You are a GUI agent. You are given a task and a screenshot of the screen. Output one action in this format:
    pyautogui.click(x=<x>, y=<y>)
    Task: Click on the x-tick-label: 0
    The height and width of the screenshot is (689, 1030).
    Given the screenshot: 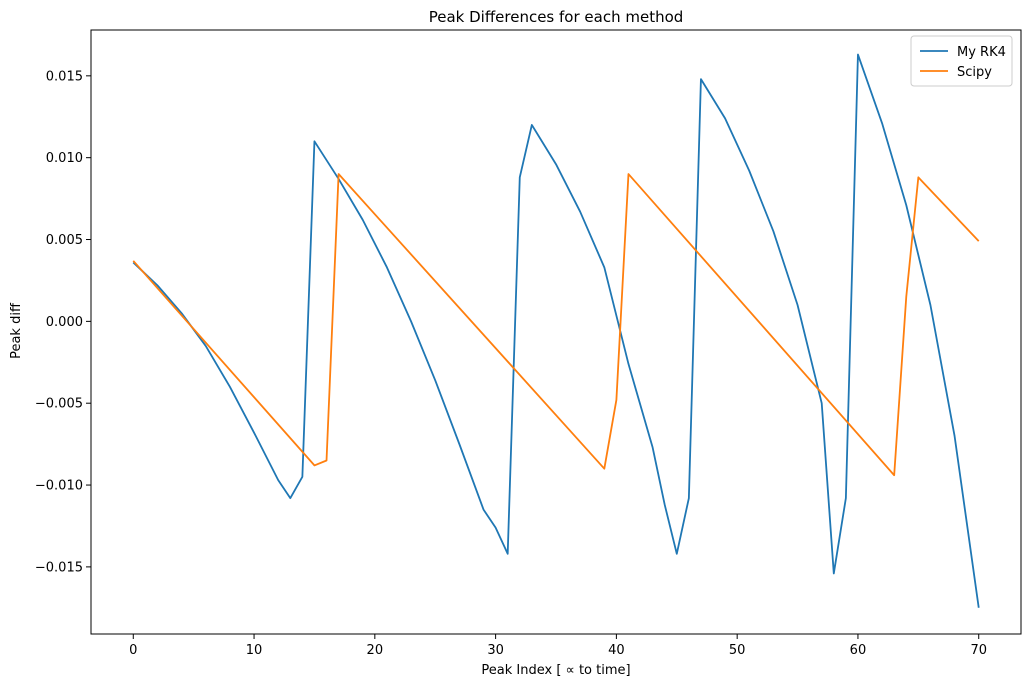 What is the action you would take?
    pyautogui.click(x=133, y=650)
    